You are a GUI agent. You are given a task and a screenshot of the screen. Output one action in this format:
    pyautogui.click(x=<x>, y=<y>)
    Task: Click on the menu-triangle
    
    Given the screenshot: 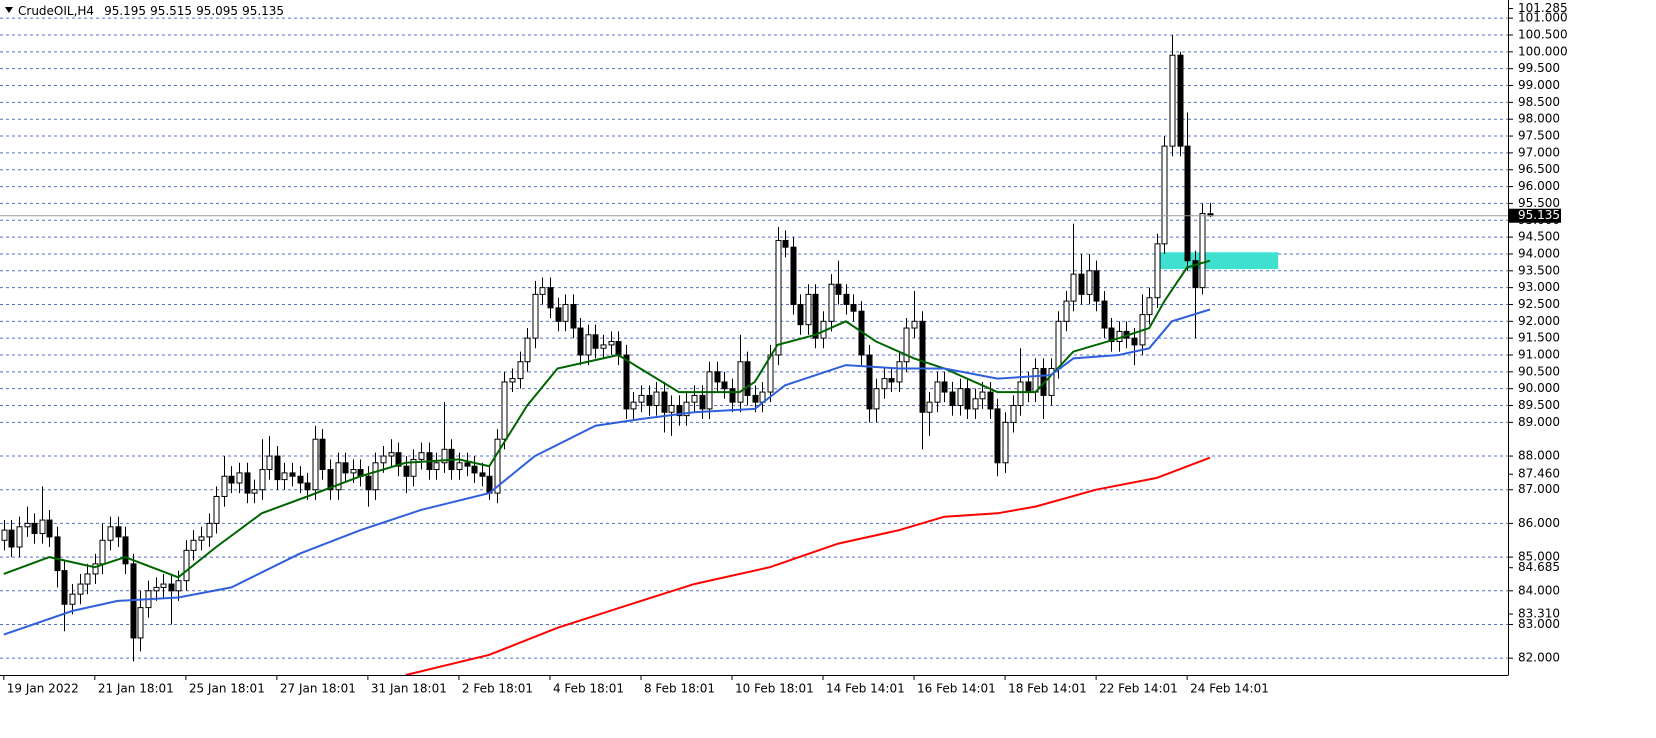 What is the action you would take?
    pyautogui.click(x=9, y=10)
    